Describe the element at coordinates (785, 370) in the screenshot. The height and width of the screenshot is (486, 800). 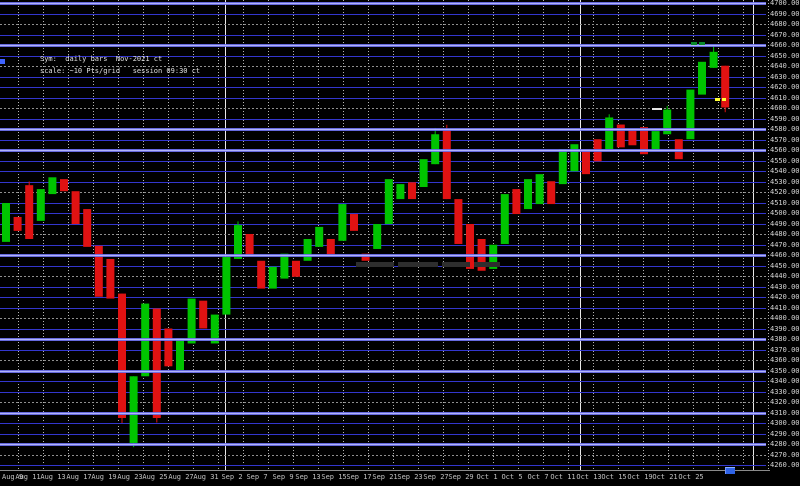
I see `price-label: 4350.00` at that location.